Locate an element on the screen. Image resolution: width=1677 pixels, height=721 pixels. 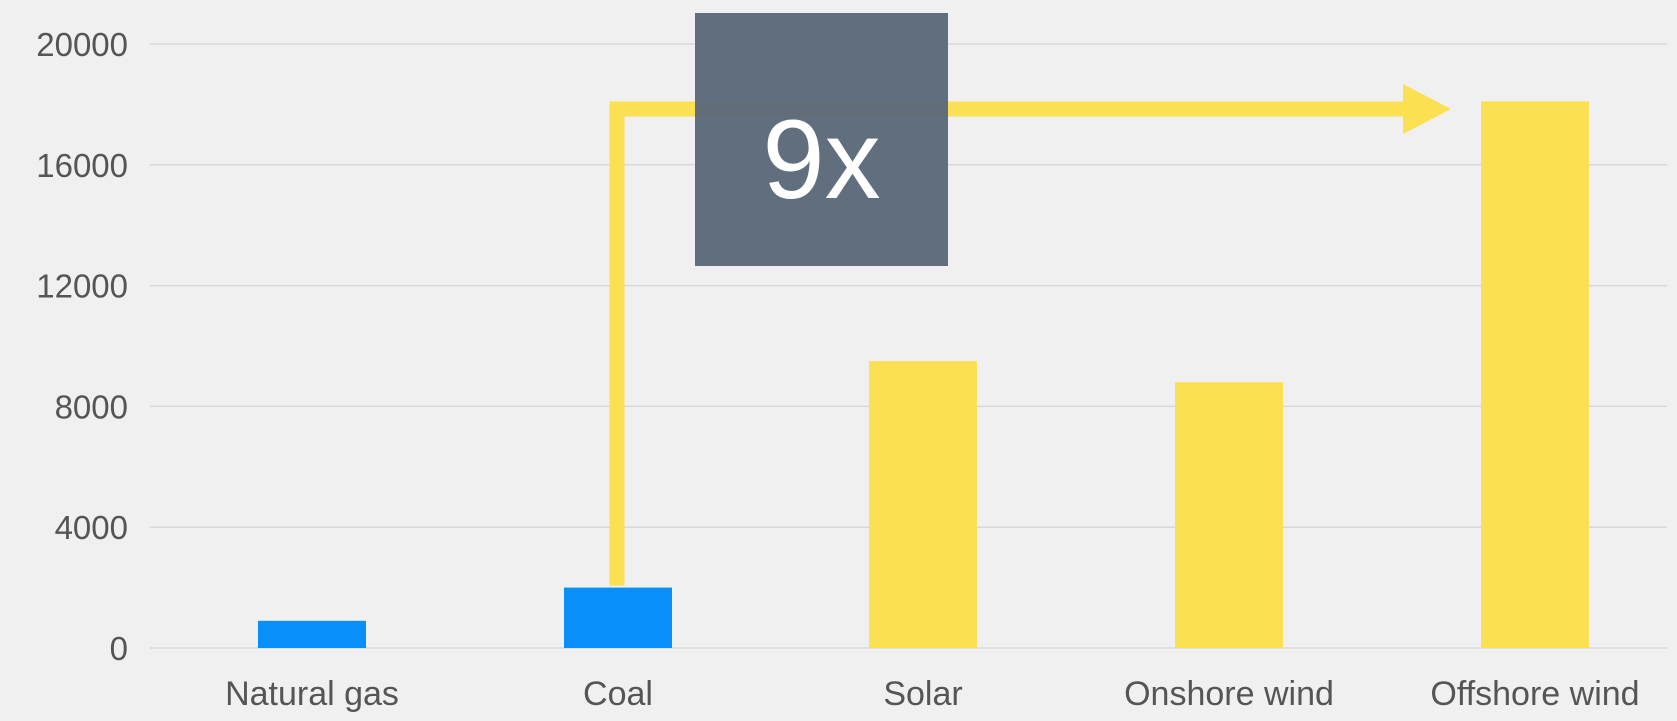
bar-solar is located at coordinates (923, 504).